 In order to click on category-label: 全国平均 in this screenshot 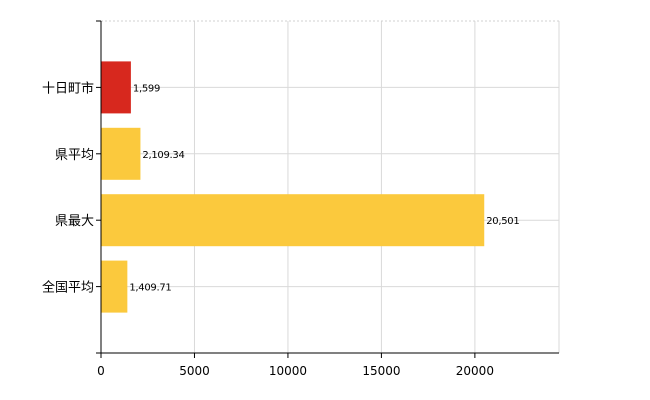, I will do `click(68, 288)`.